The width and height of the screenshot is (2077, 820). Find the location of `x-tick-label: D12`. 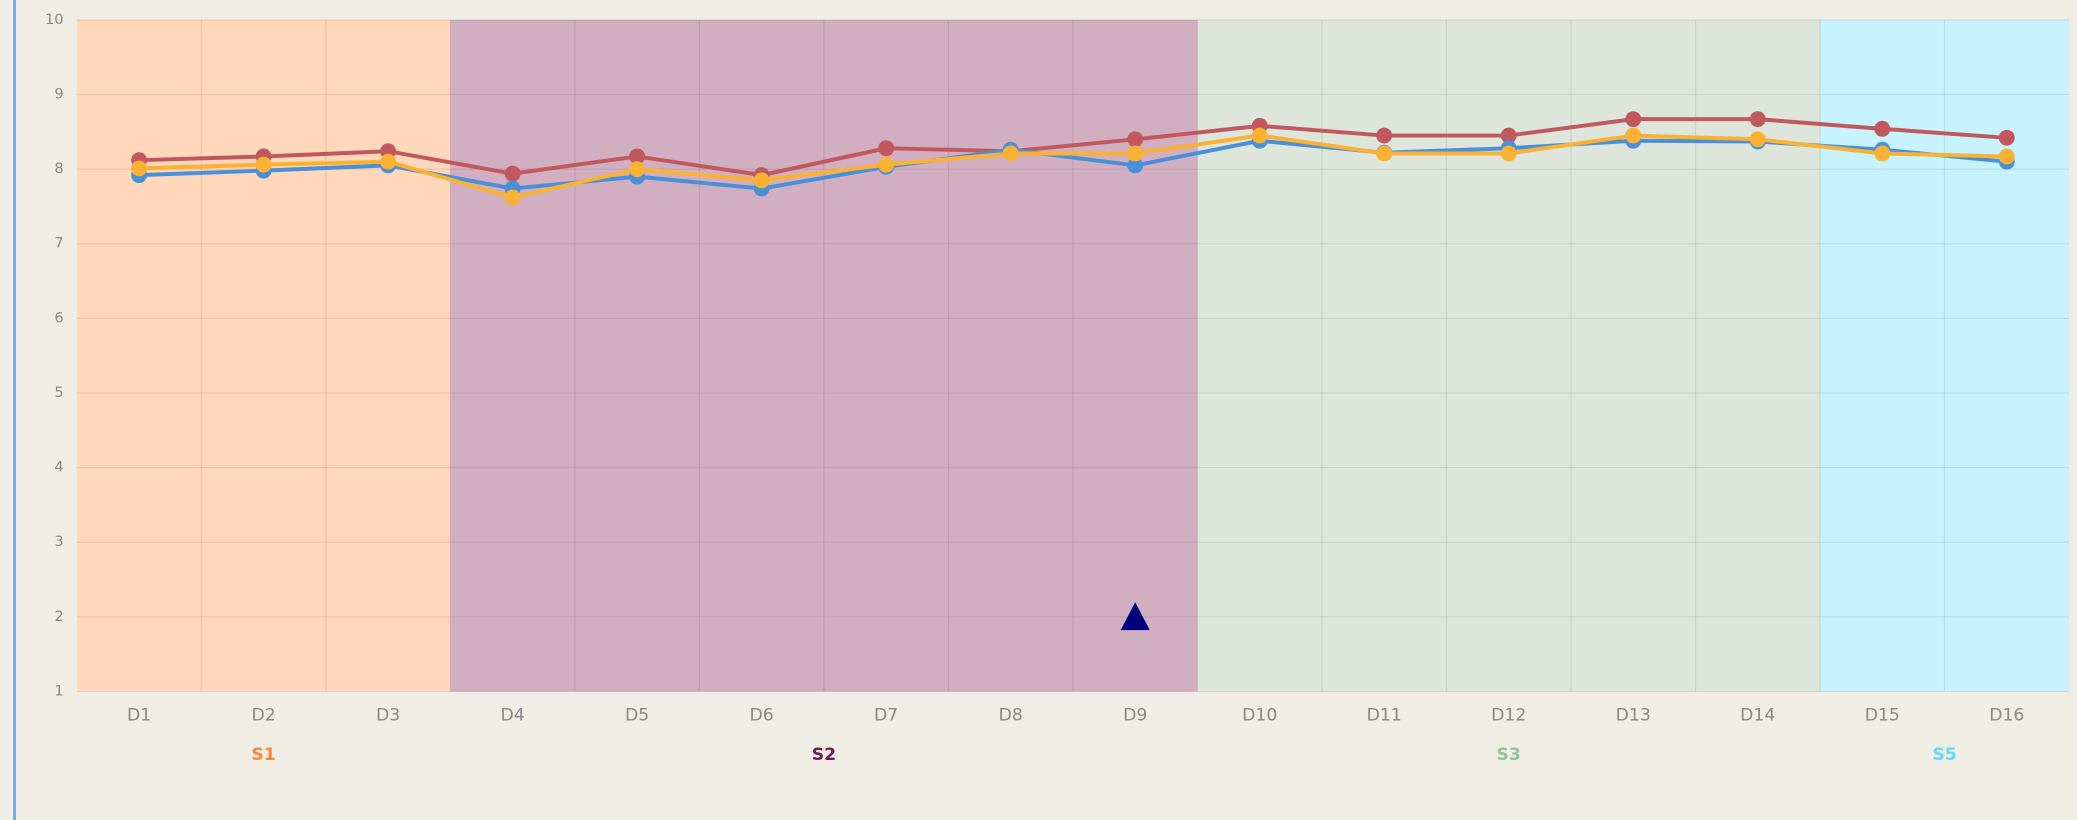

x-tick-label: D12 is located at coordinates (1508, 715).